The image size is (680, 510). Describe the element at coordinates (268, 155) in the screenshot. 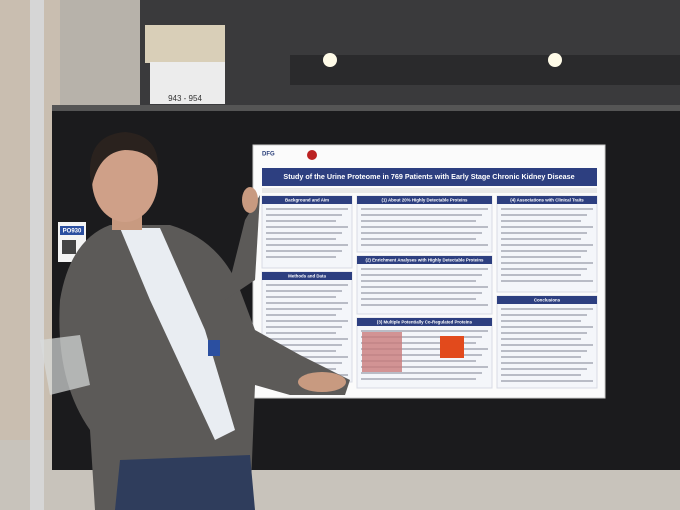

I see `poster-logo: DFG` at that location.